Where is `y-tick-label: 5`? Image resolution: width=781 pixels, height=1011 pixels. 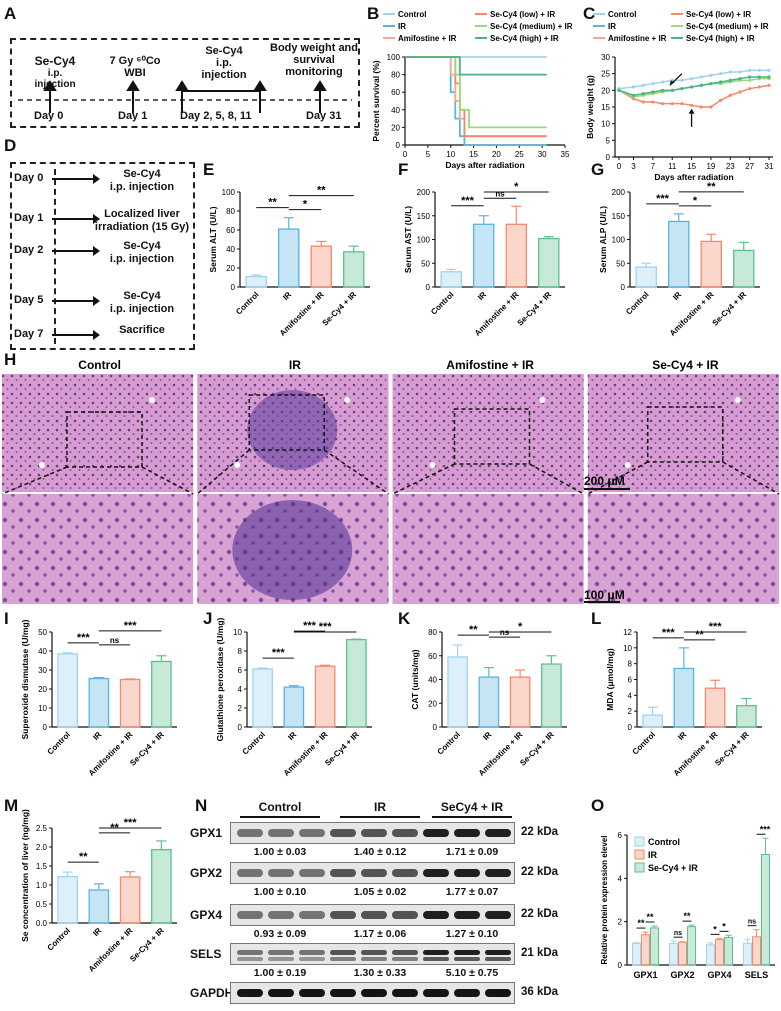 y-tick-label: 5 is located at coordinates (608, 140).